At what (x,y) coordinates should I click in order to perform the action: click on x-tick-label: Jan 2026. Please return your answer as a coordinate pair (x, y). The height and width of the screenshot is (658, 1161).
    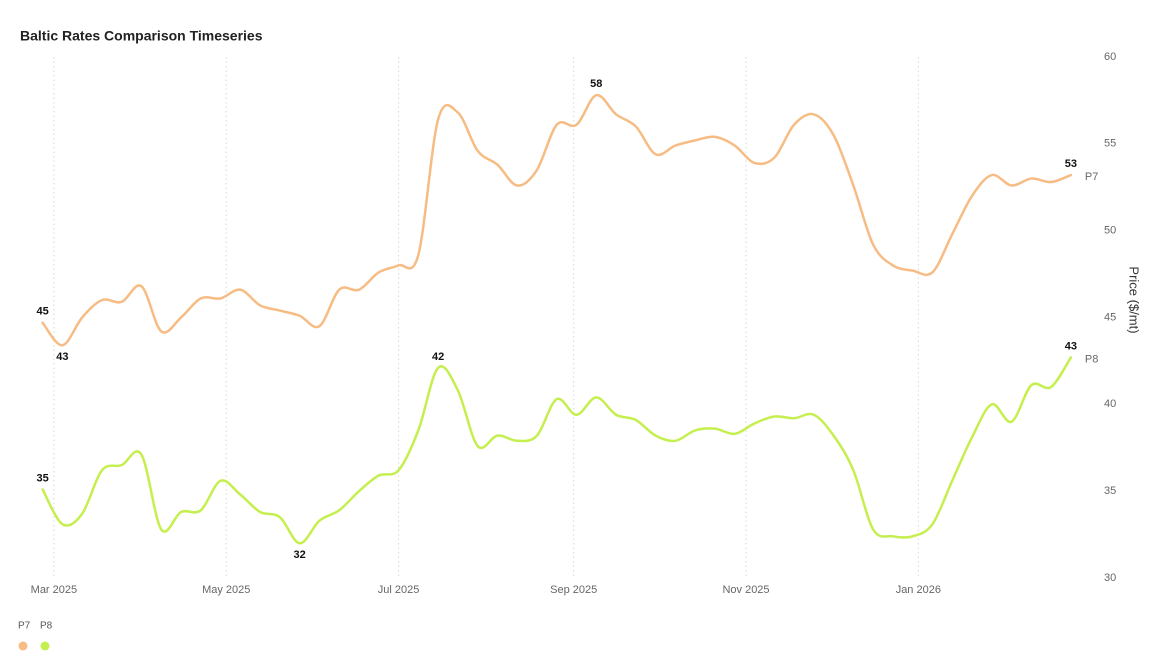
    Looking at the image, I should click on (918, 590).